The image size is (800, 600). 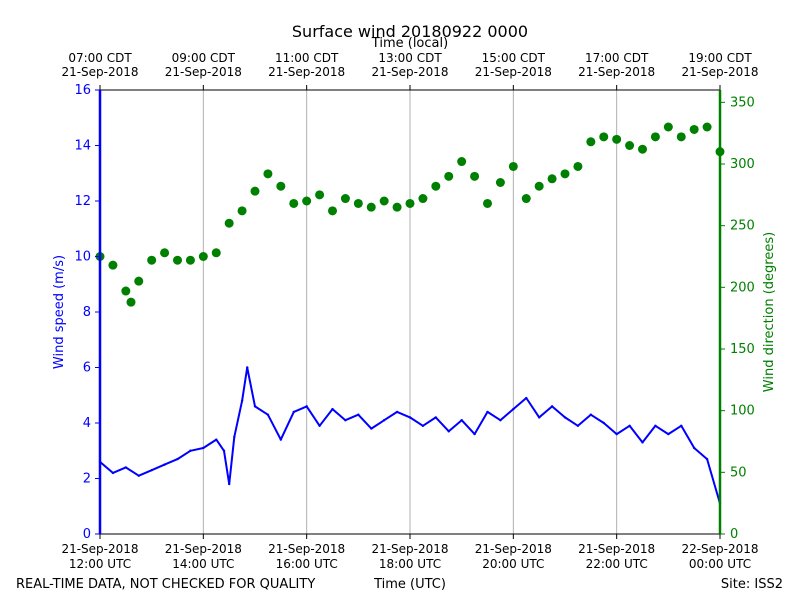 I want to click on right-axis-label: Wind direction (degrees), so click(x=769, y=312).